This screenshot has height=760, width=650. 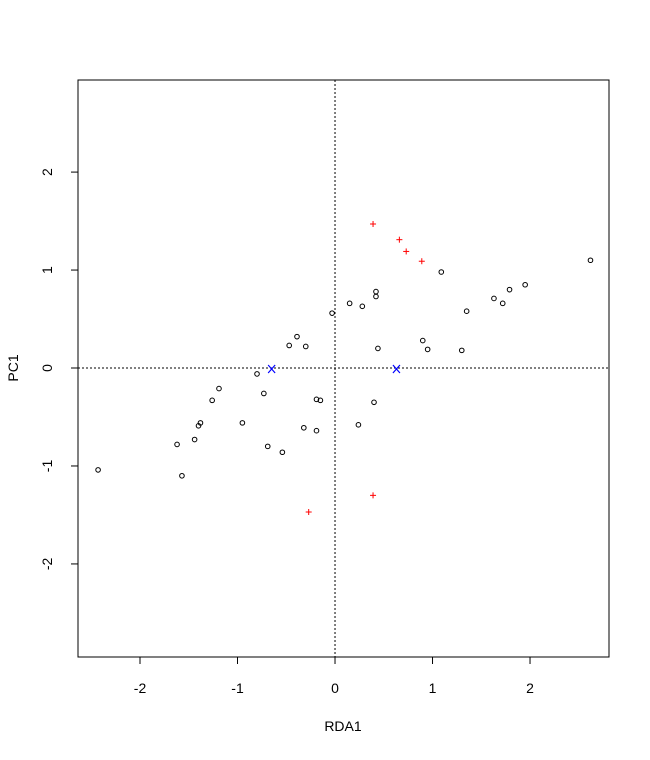 I want to click on y-tick-label: 2, so click(x=47, y=172).